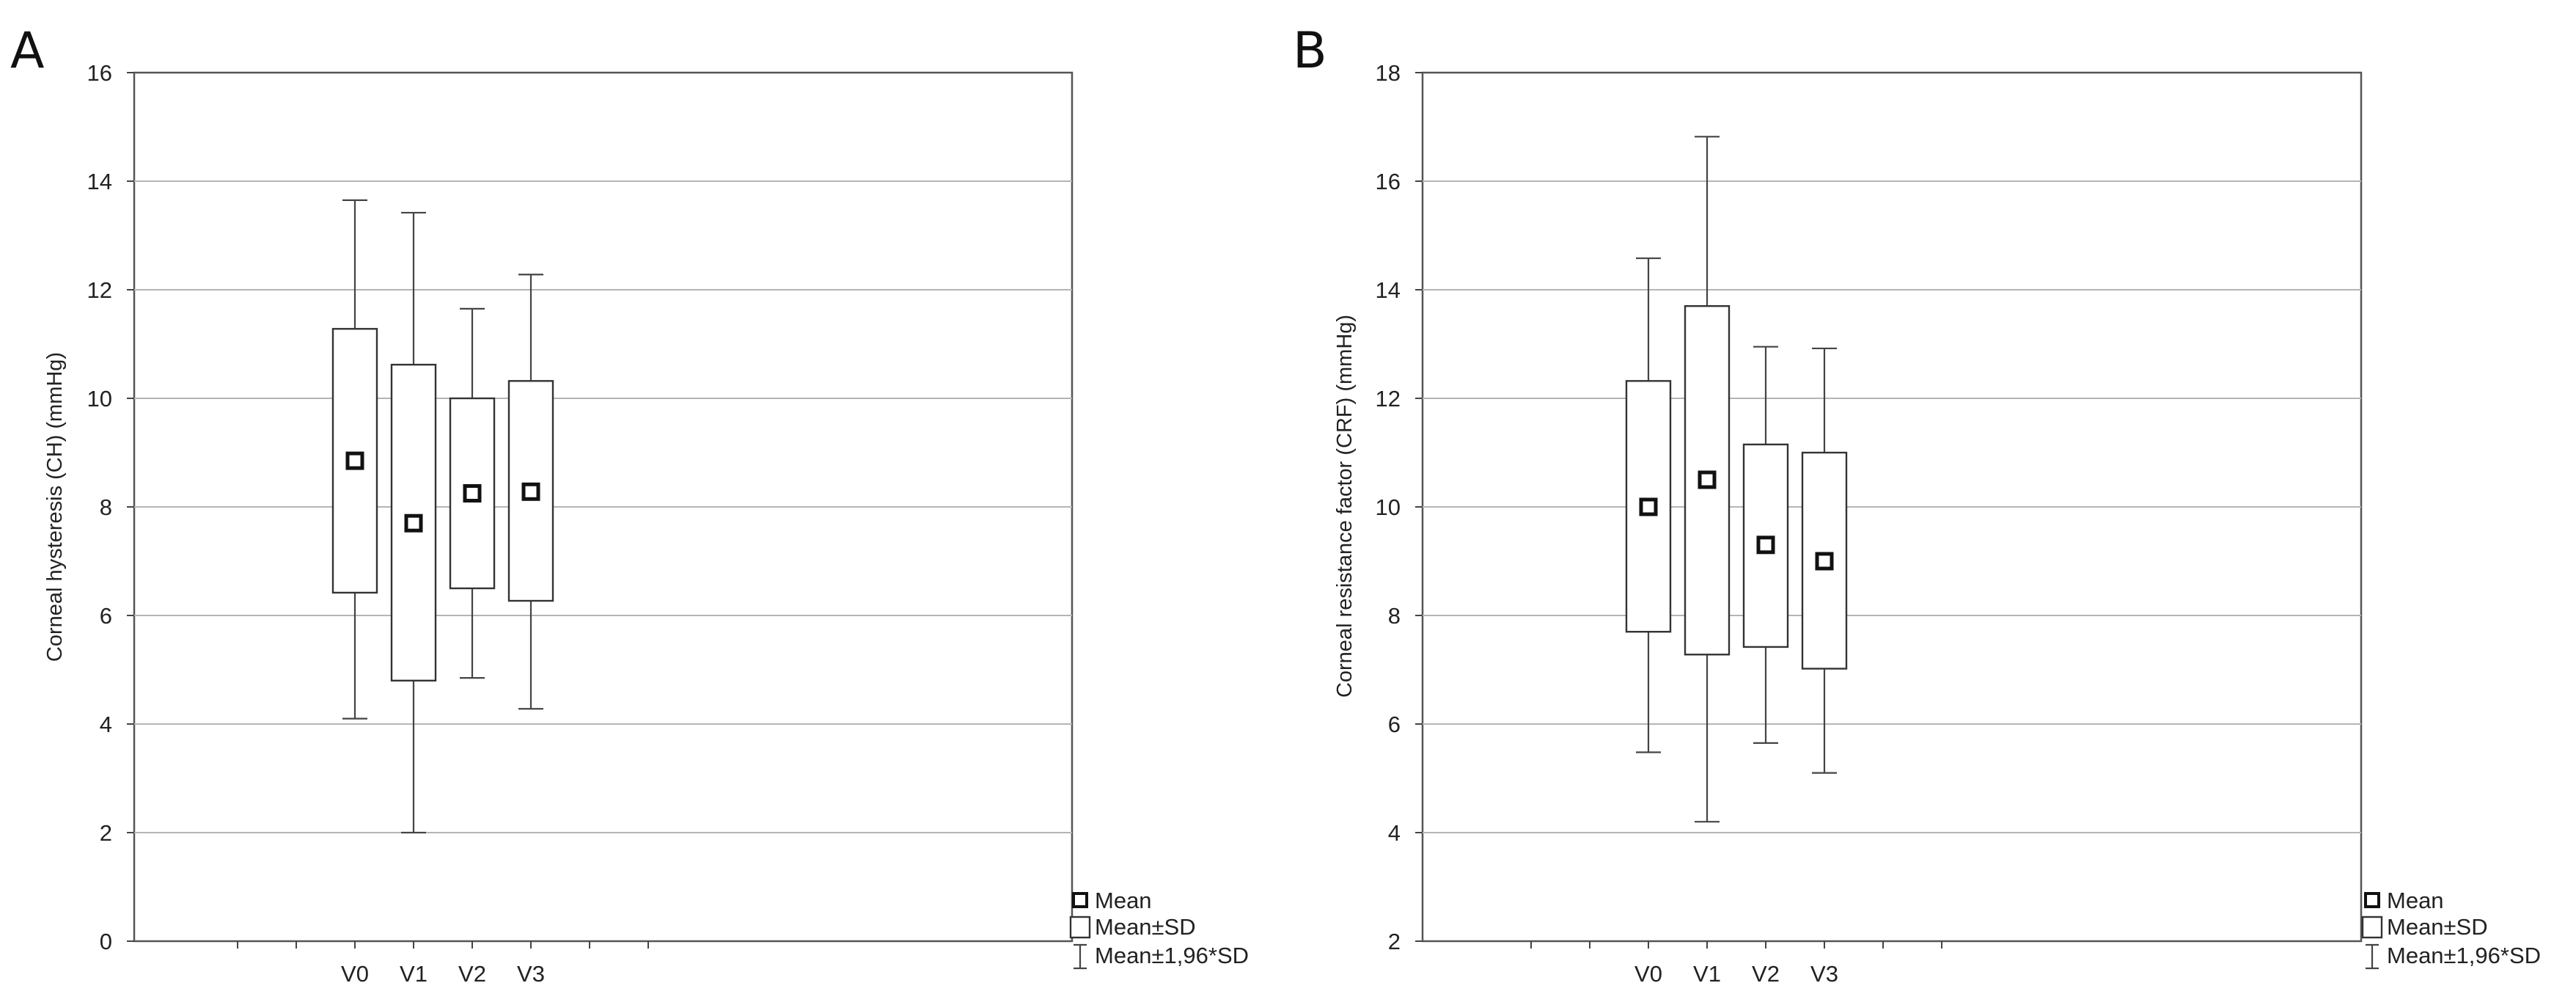 The width and height of the screenshot is (2576, 1005). What do you see at coordinates (1080, 900) in the screenshot?
I see `panel-a-legend-mean-icon` at bounding box center [1080, 900].